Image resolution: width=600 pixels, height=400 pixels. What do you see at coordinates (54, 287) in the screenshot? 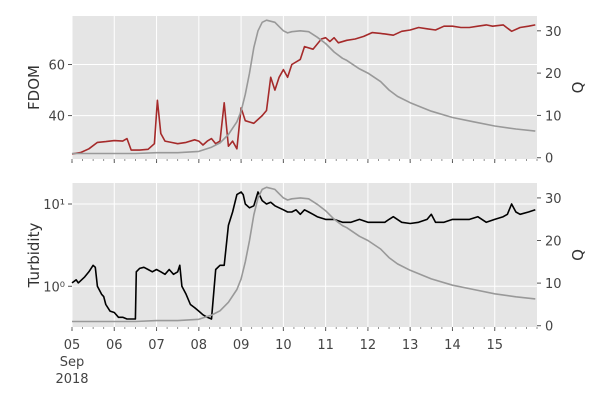
I see `y-tick-label: 10⁰` at bounding box center [54, 287].